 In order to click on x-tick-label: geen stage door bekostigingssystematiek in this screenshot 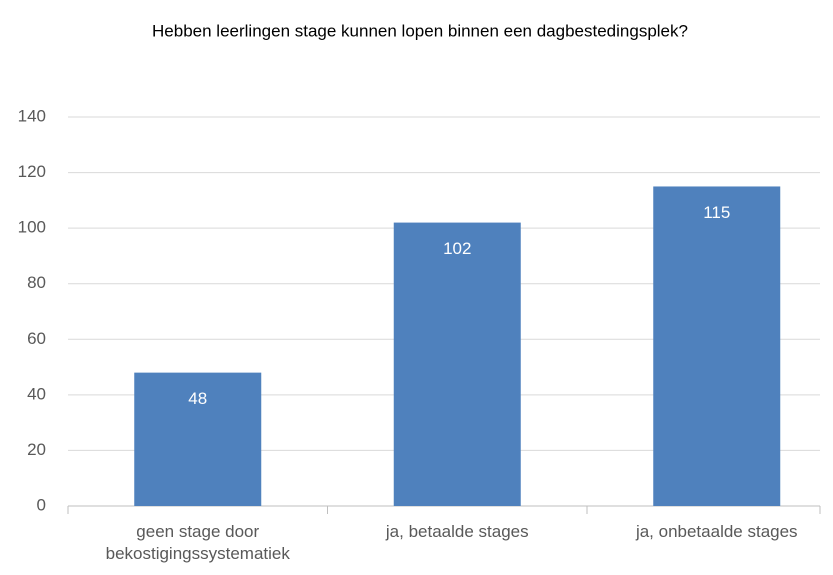, I will do `click(197, 542)`.